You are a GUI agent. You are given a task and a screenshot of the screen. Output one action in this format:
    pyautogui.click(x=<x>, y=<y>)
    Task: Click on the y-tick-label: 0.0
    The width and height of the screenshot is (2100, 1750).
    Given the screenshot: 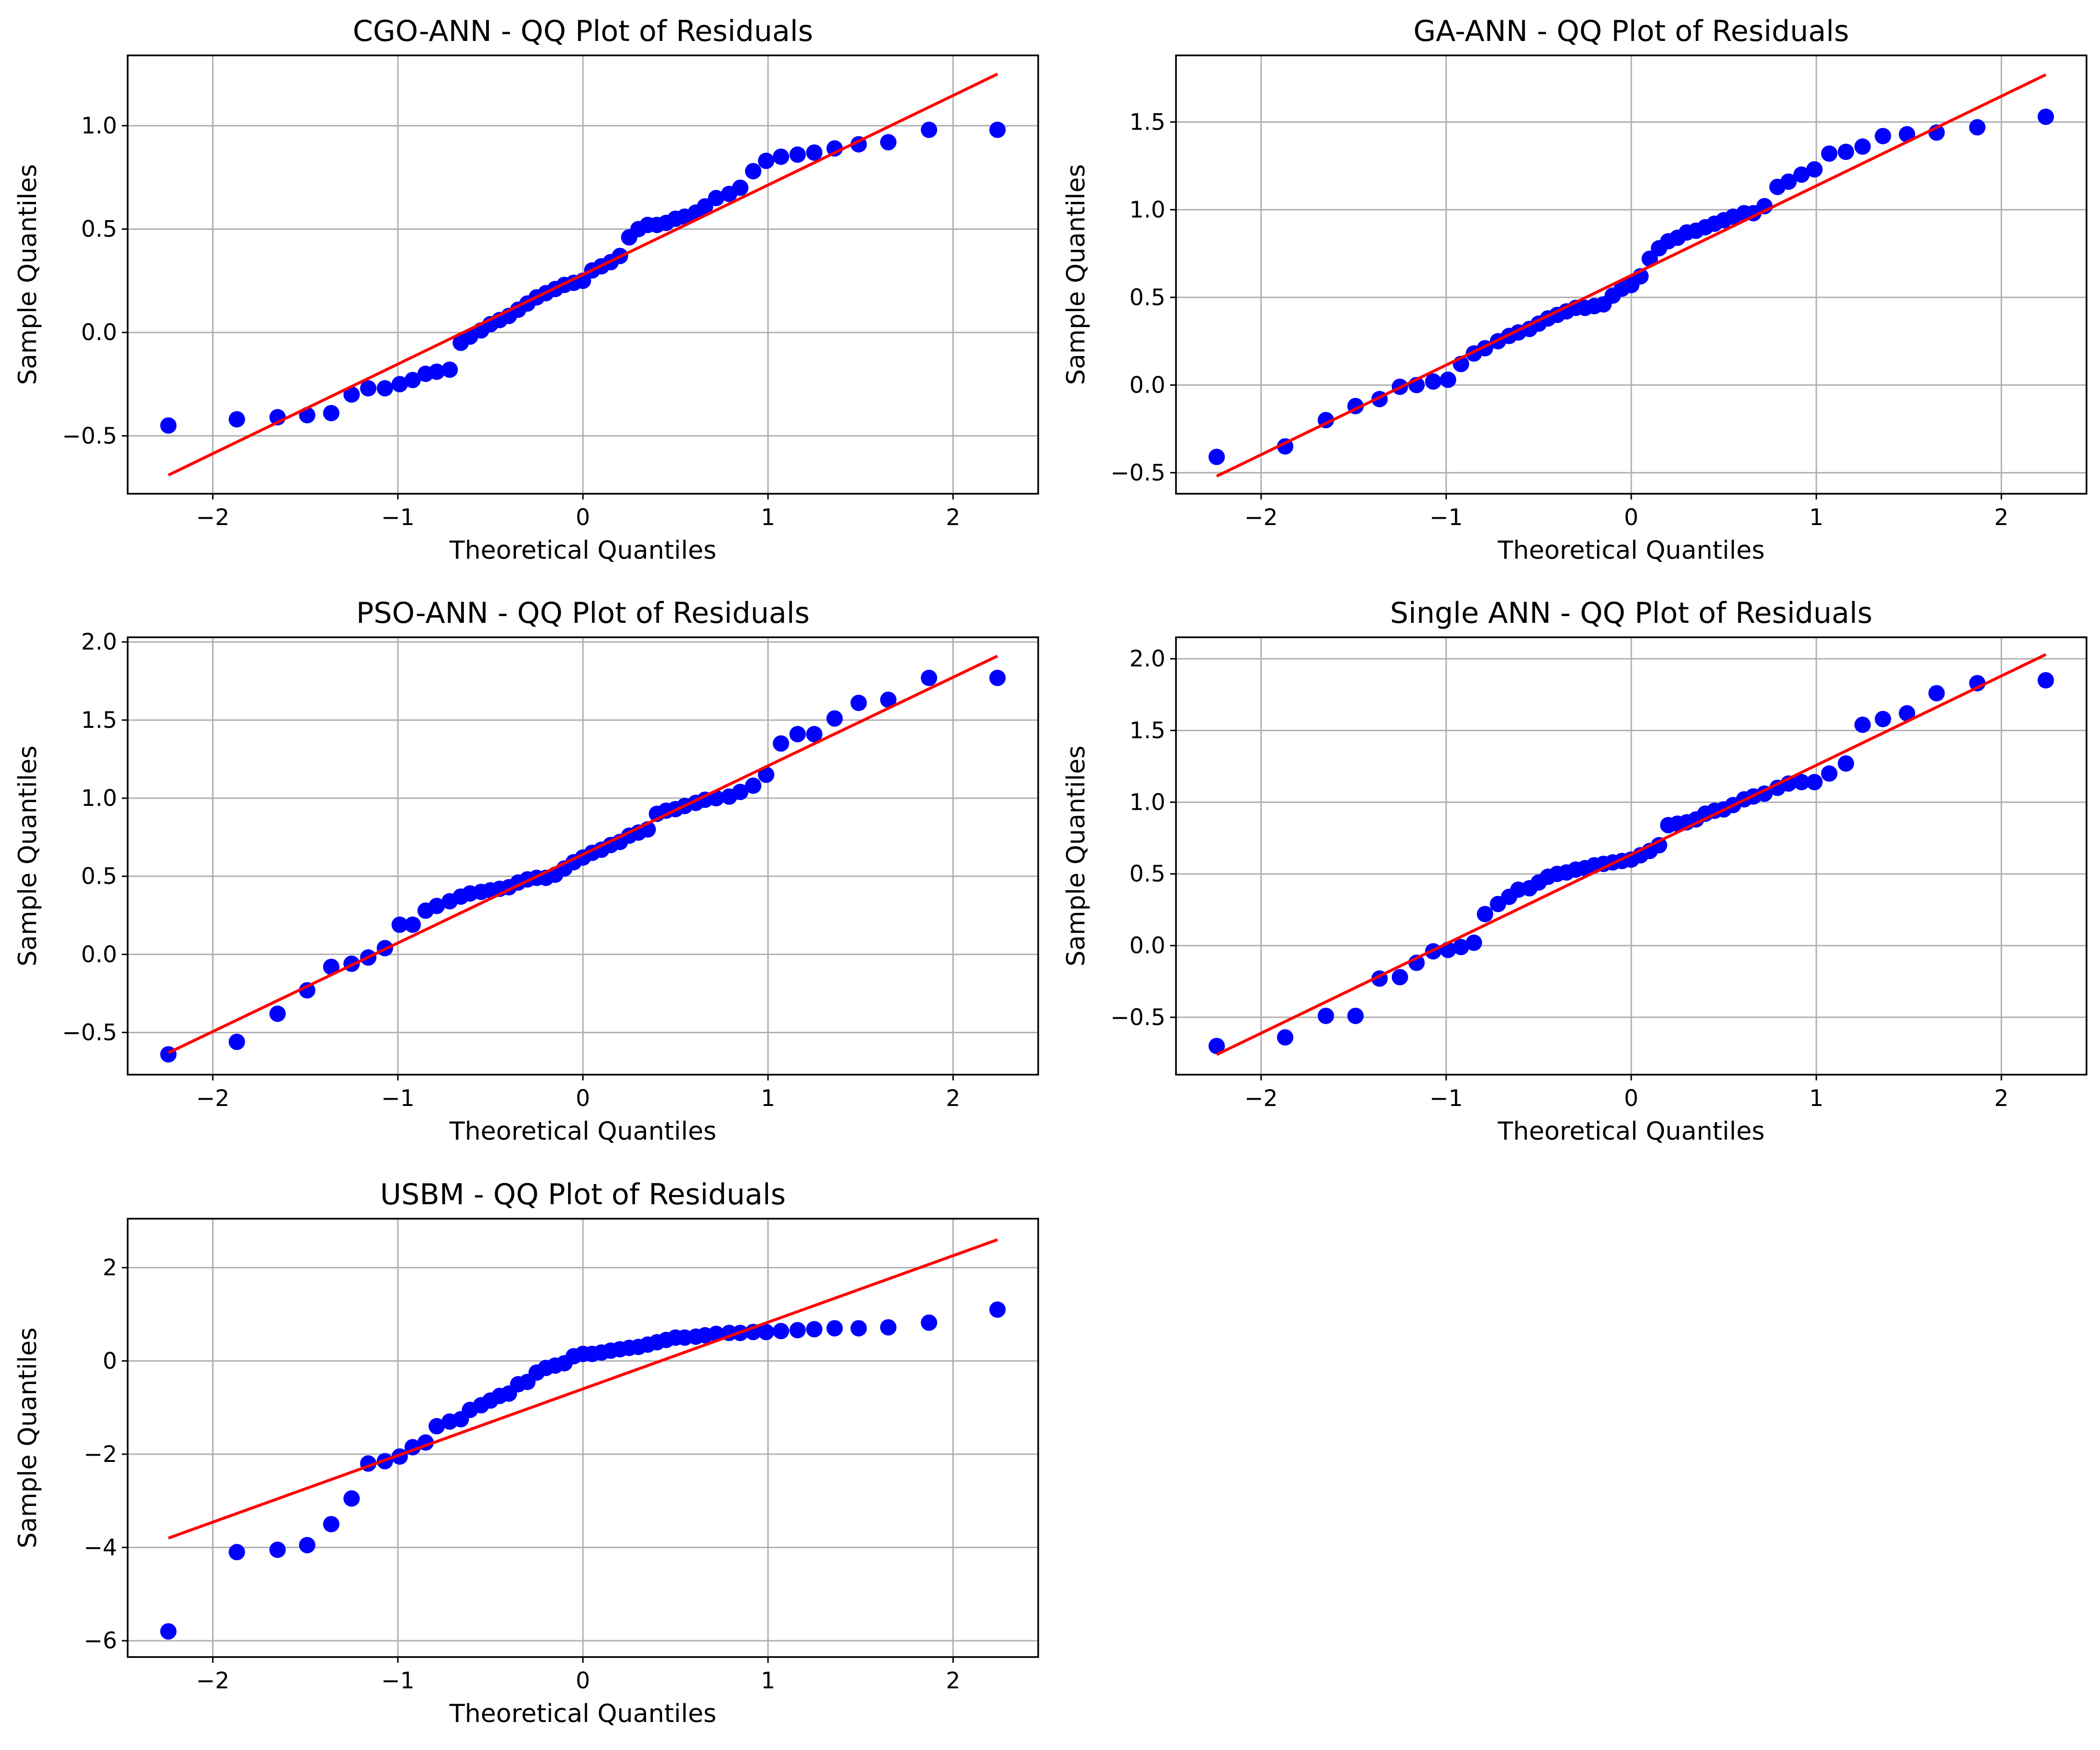 What is the action you would take?
    pyautogui.click(x=99, y=332)
    